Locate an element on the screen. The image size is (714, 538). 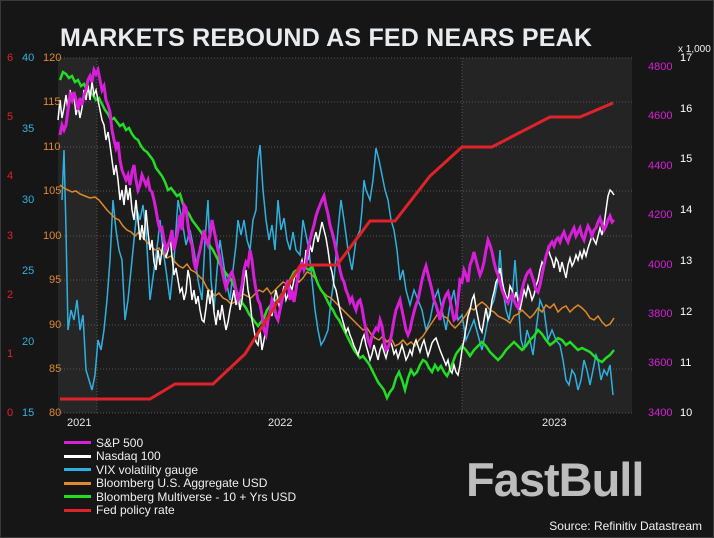
x-tick-2021: 2021 is located at coordinates (79, 423).